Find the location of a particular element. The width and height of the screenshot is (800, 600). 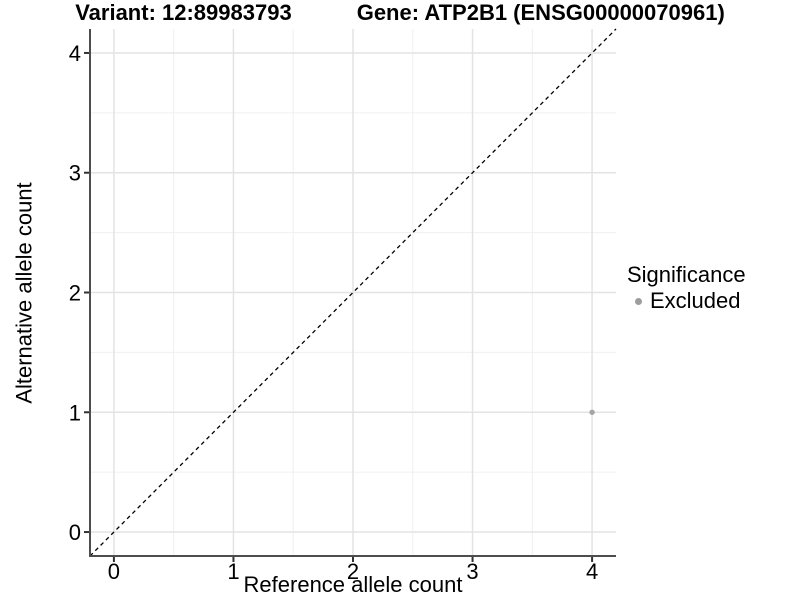

y-tick-label: 1 is located at coordinates (75, 412).